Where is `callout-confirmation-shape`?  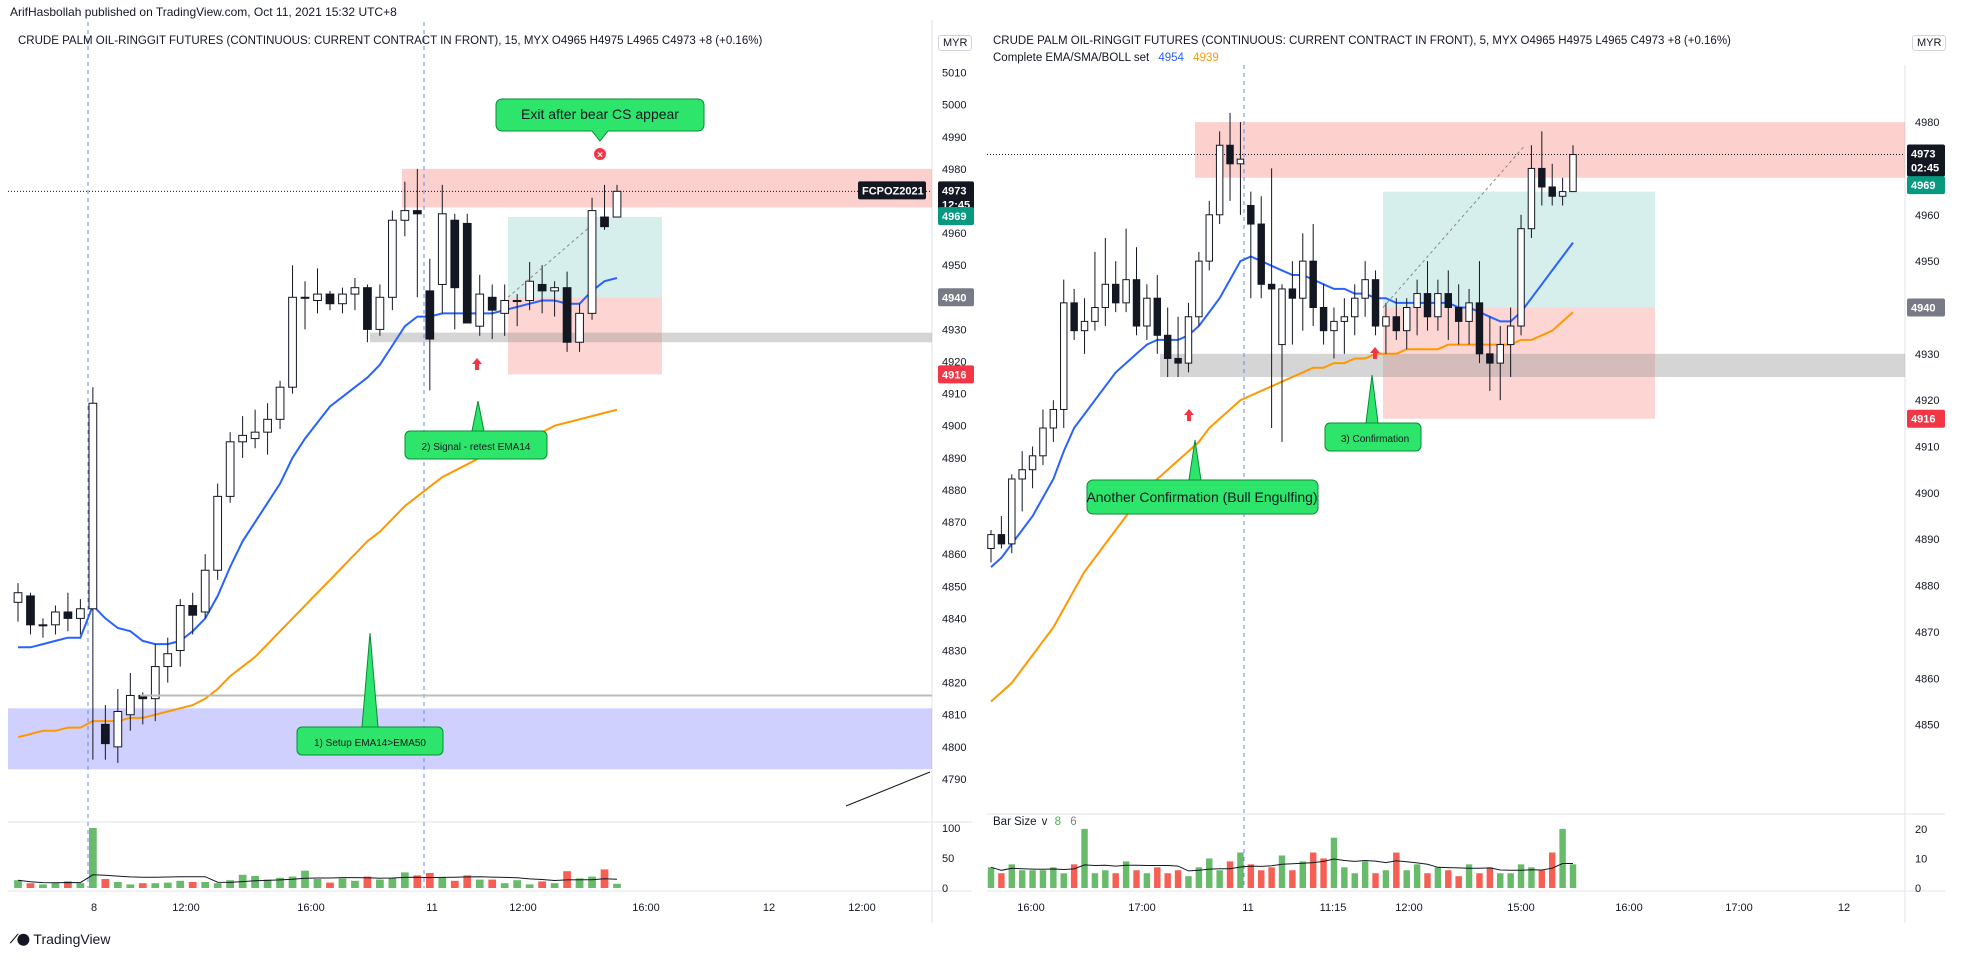
callout-confirmation-shape is located at coordinates (1373, 413).